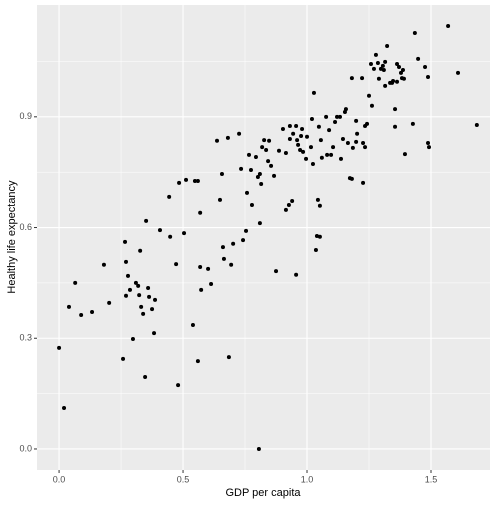 The width and height of the screenshot is (504, 509). What do you see at coordinates (25, 116) in the screenshot?
I see `y-tick-label: 0.9` at bounding box center [25, 116].